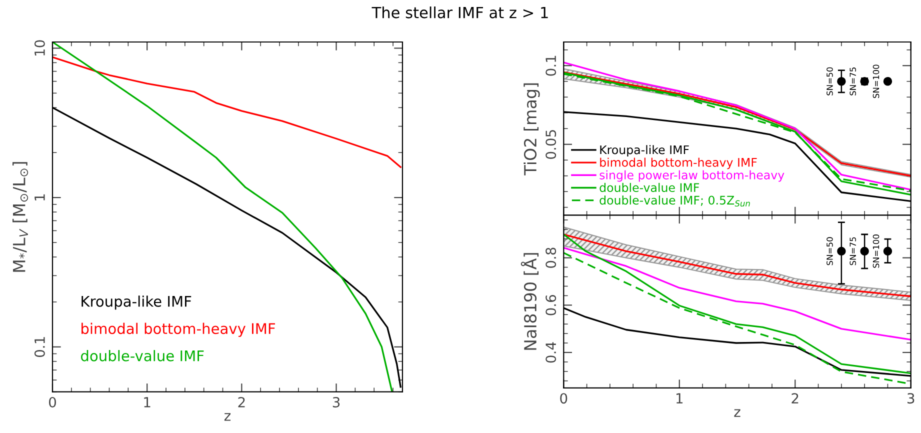 This screenshot has width=921, height=433. Describe the element at coordinates (678, 164) in the screenshot. I see `legend-label: bimodal bottom-heavy IMF` at that location.